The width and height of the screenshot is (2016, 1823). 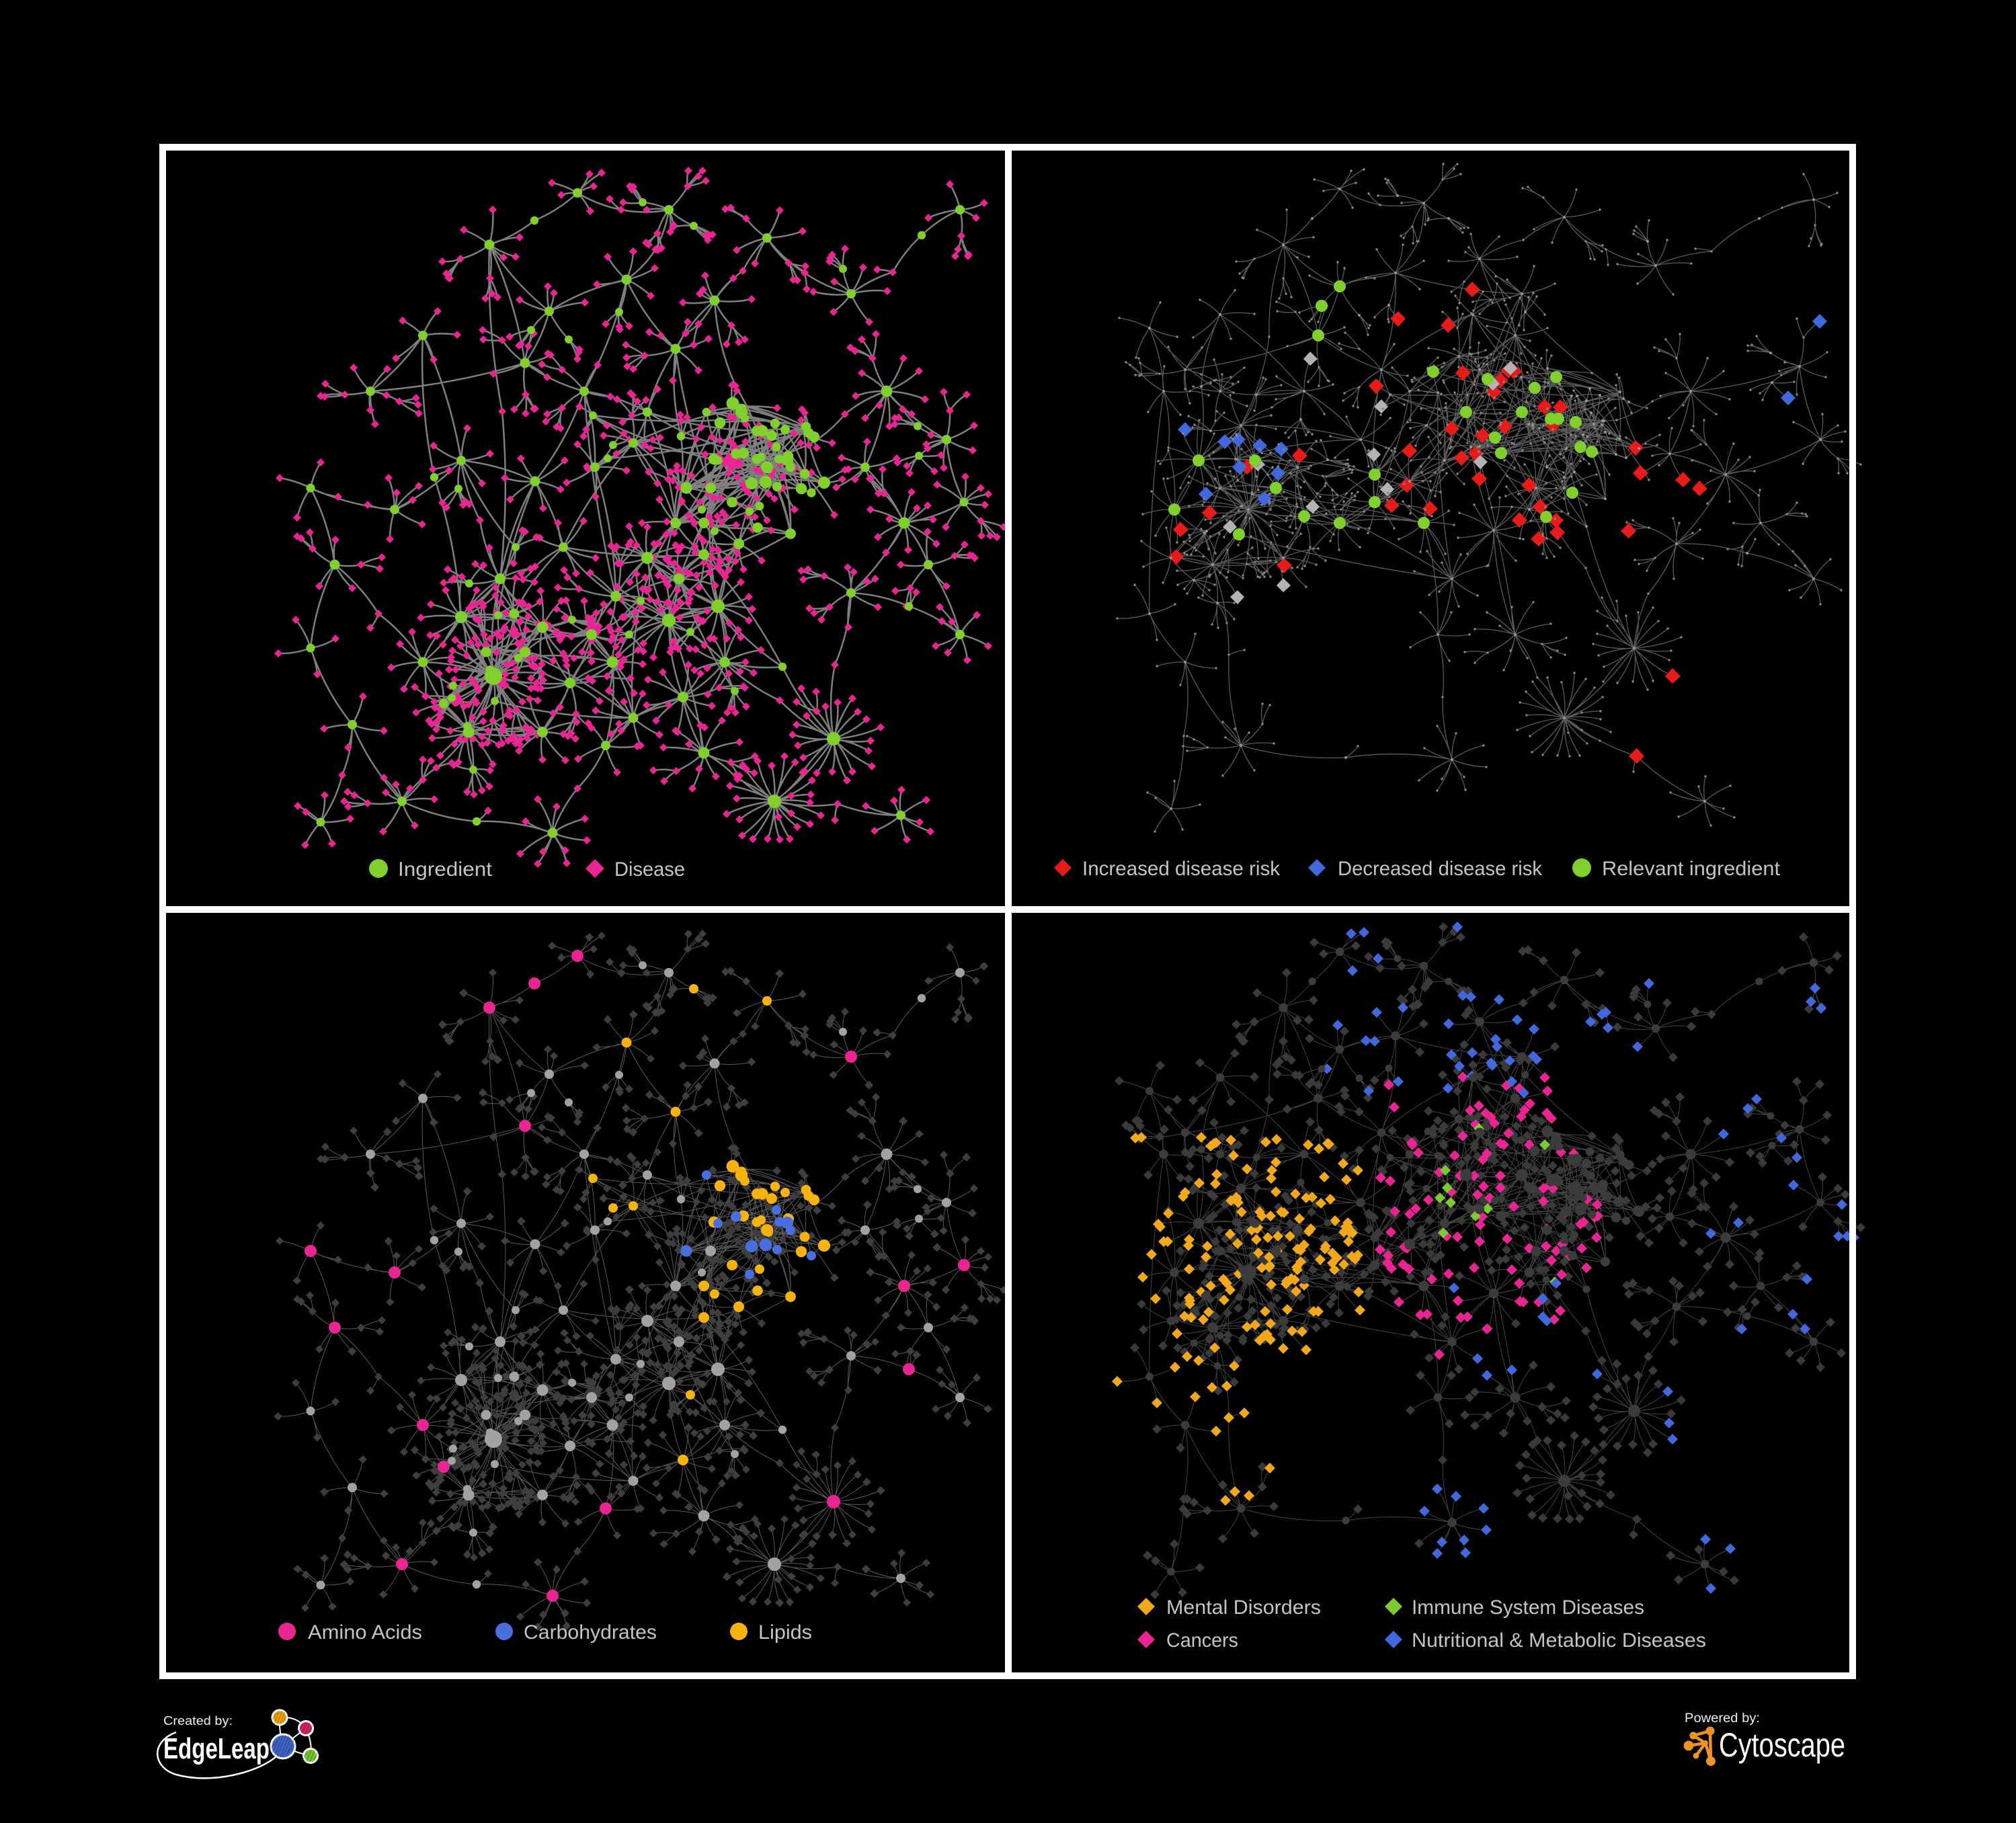 What do you see at coordinates (198, 1721) in the screenshot?
I see `svg-text: Created by:` at bounding box center [198, 1721].